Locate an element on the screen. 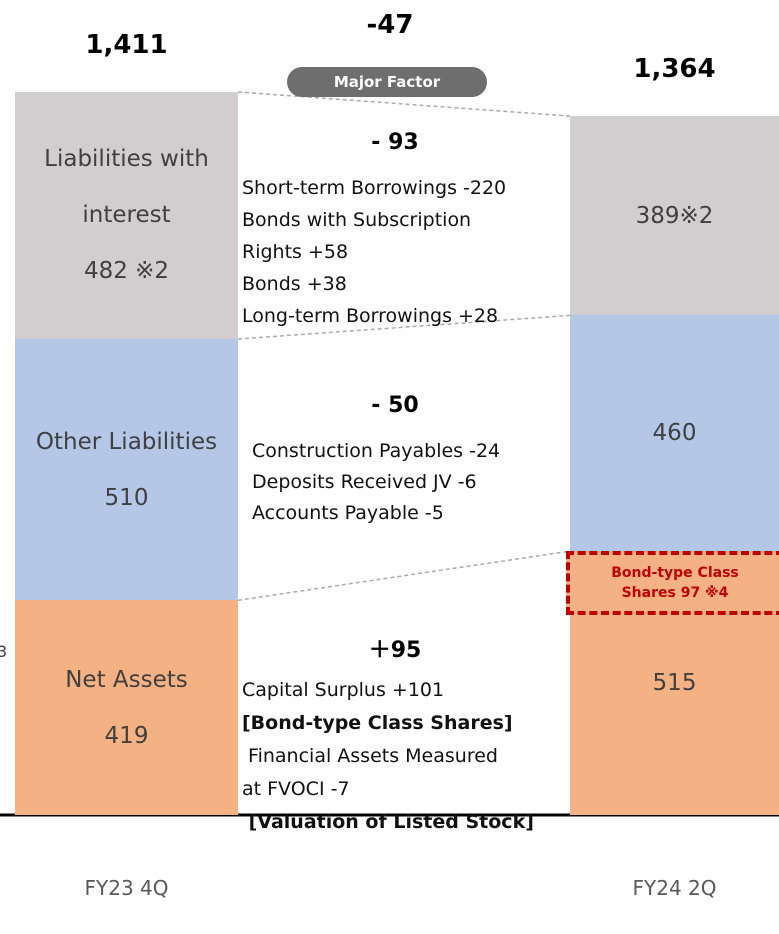 The image size is (779, 934). factor-line: Rights +58 is located at coordinates (295, 252).